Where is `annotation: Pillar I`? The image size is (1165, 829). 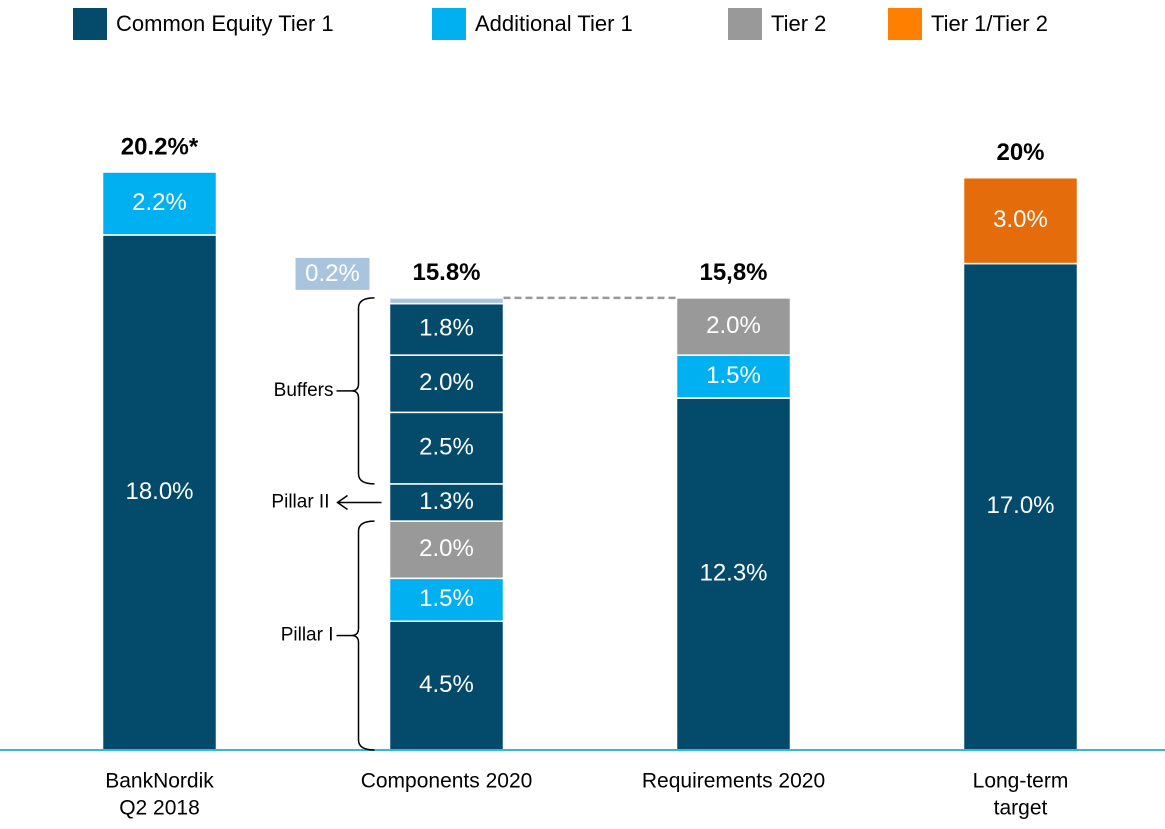 annotation: Pillar I is located at coordinates (307, 635).